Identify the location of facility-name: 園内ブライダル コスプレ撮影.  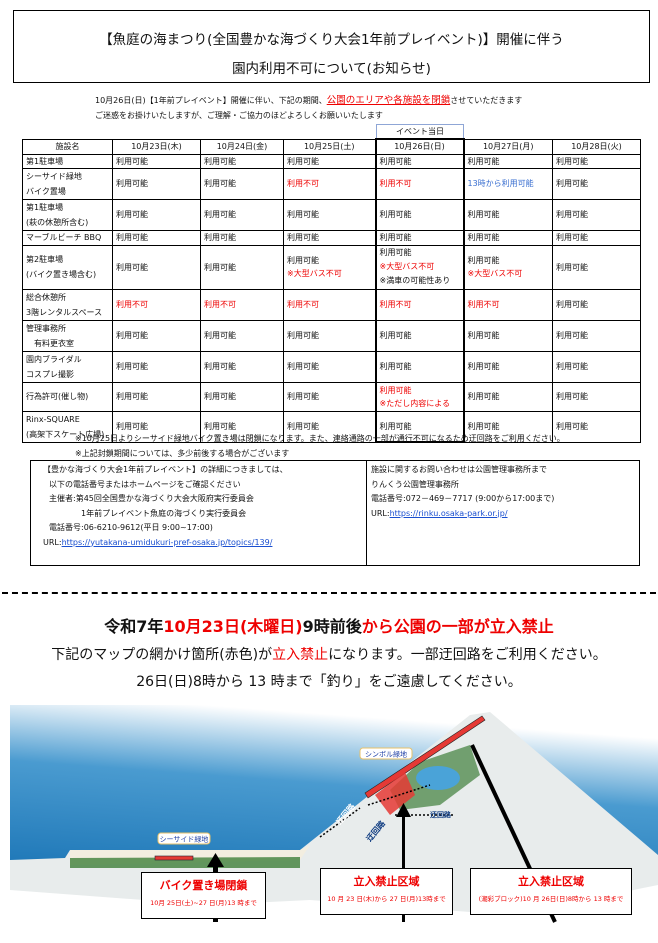
(67, 366).